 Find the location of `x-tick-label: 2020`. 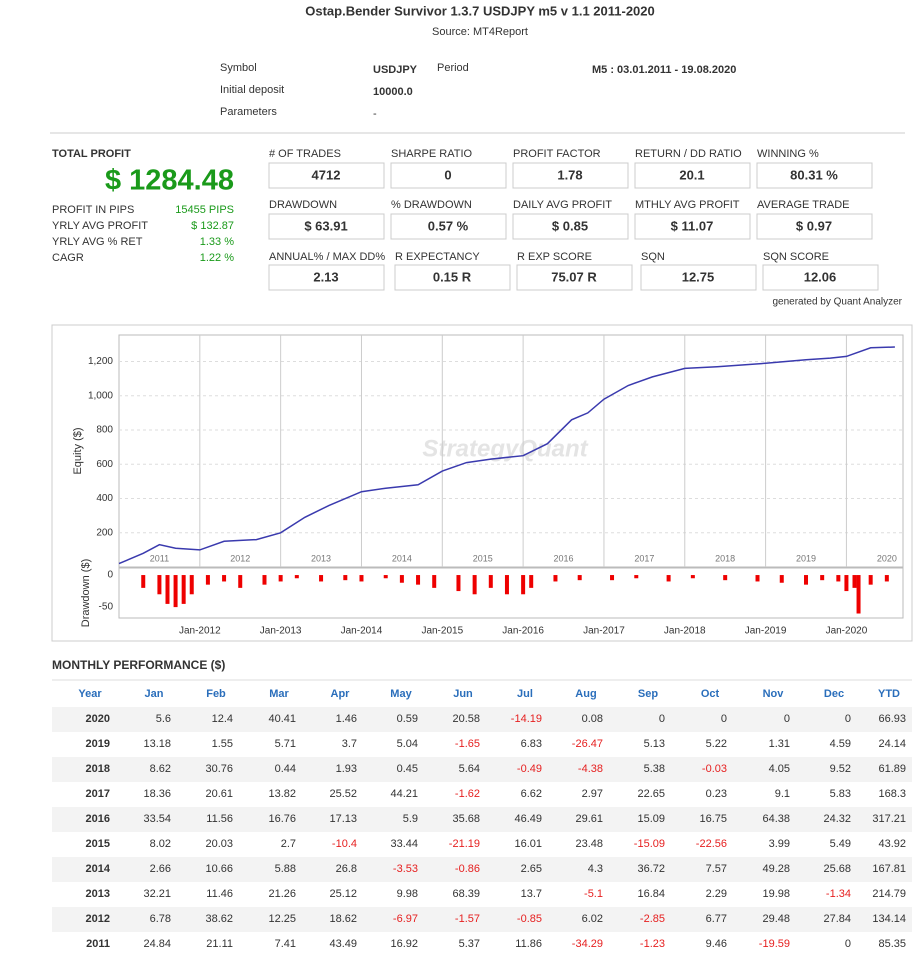

x-tick-label: 2020 is located at coordinates (887, 558).